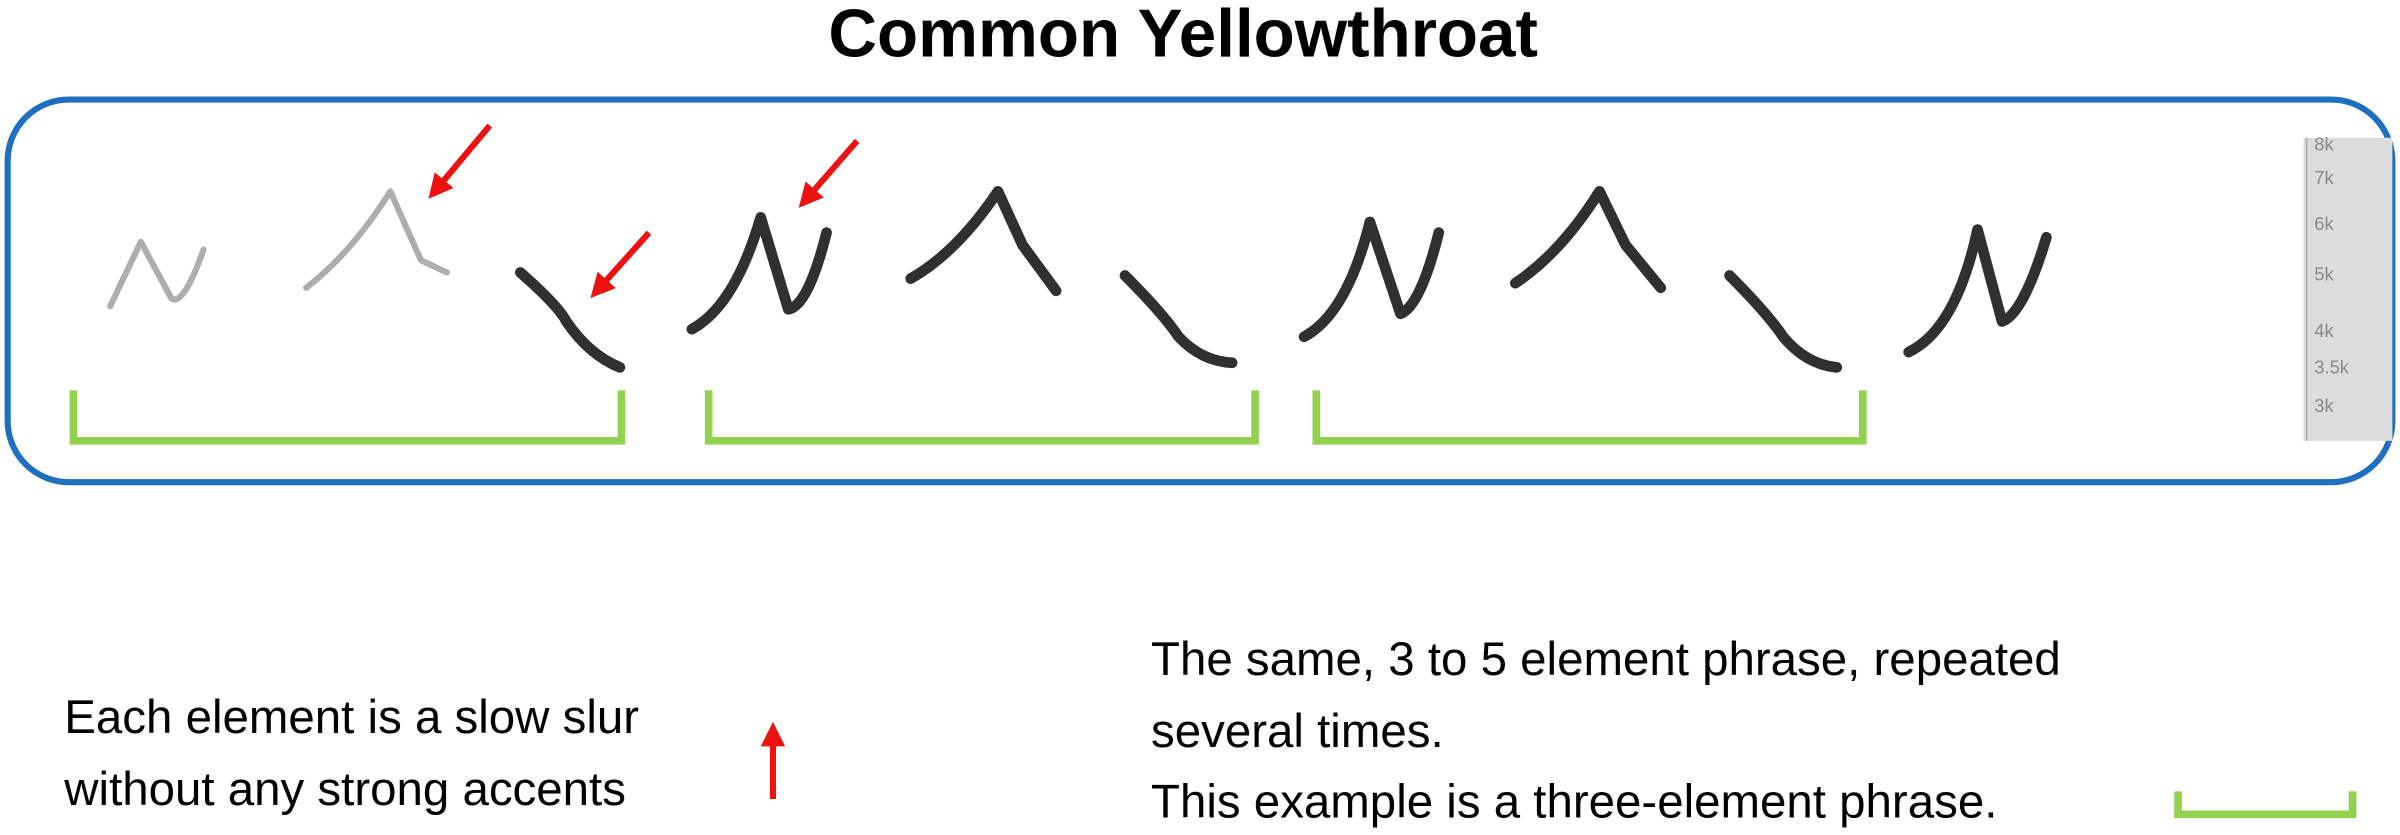 The width and height of the screenshot is (2400, 835). What do you see at coordinates (1574, 801) in the screenshot?
I see `note-text: This example is a three-element phrase.` at bounding box center [1574, 801].